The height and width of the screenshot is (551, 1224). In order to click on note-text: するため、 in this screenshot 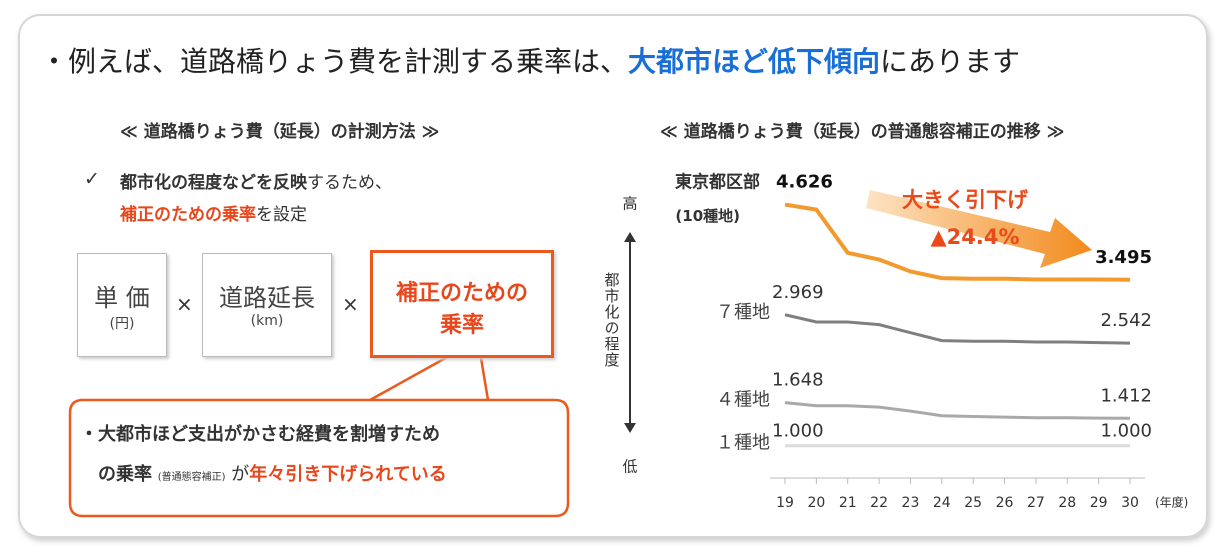, I will do `click(349, 183)`.